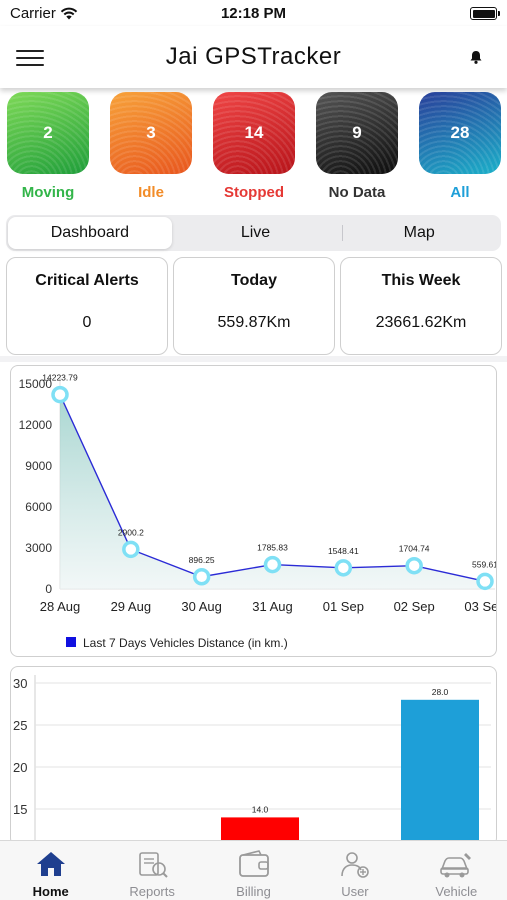  Describe the element at coordinates (60, 606) in the screenshot. I see `x-tick-label: 28 Aug` at that location.